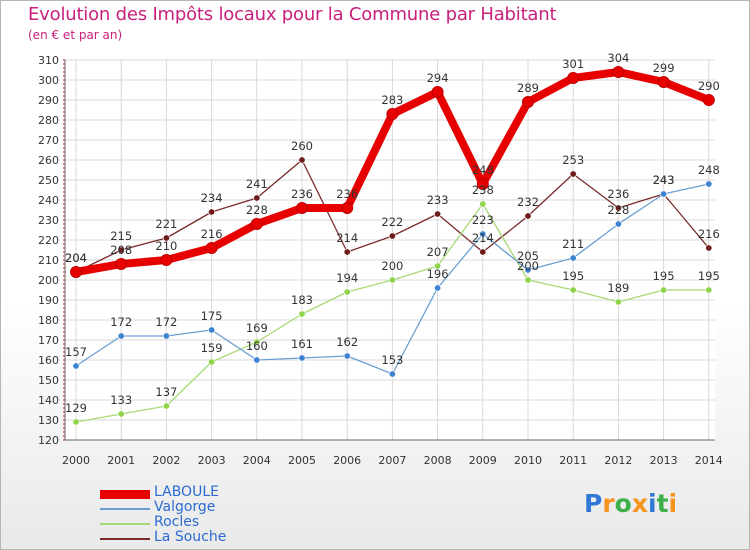  Describe the element at coordinates (121, 236) in the screenshot. I see `data-label: 215` at that location.